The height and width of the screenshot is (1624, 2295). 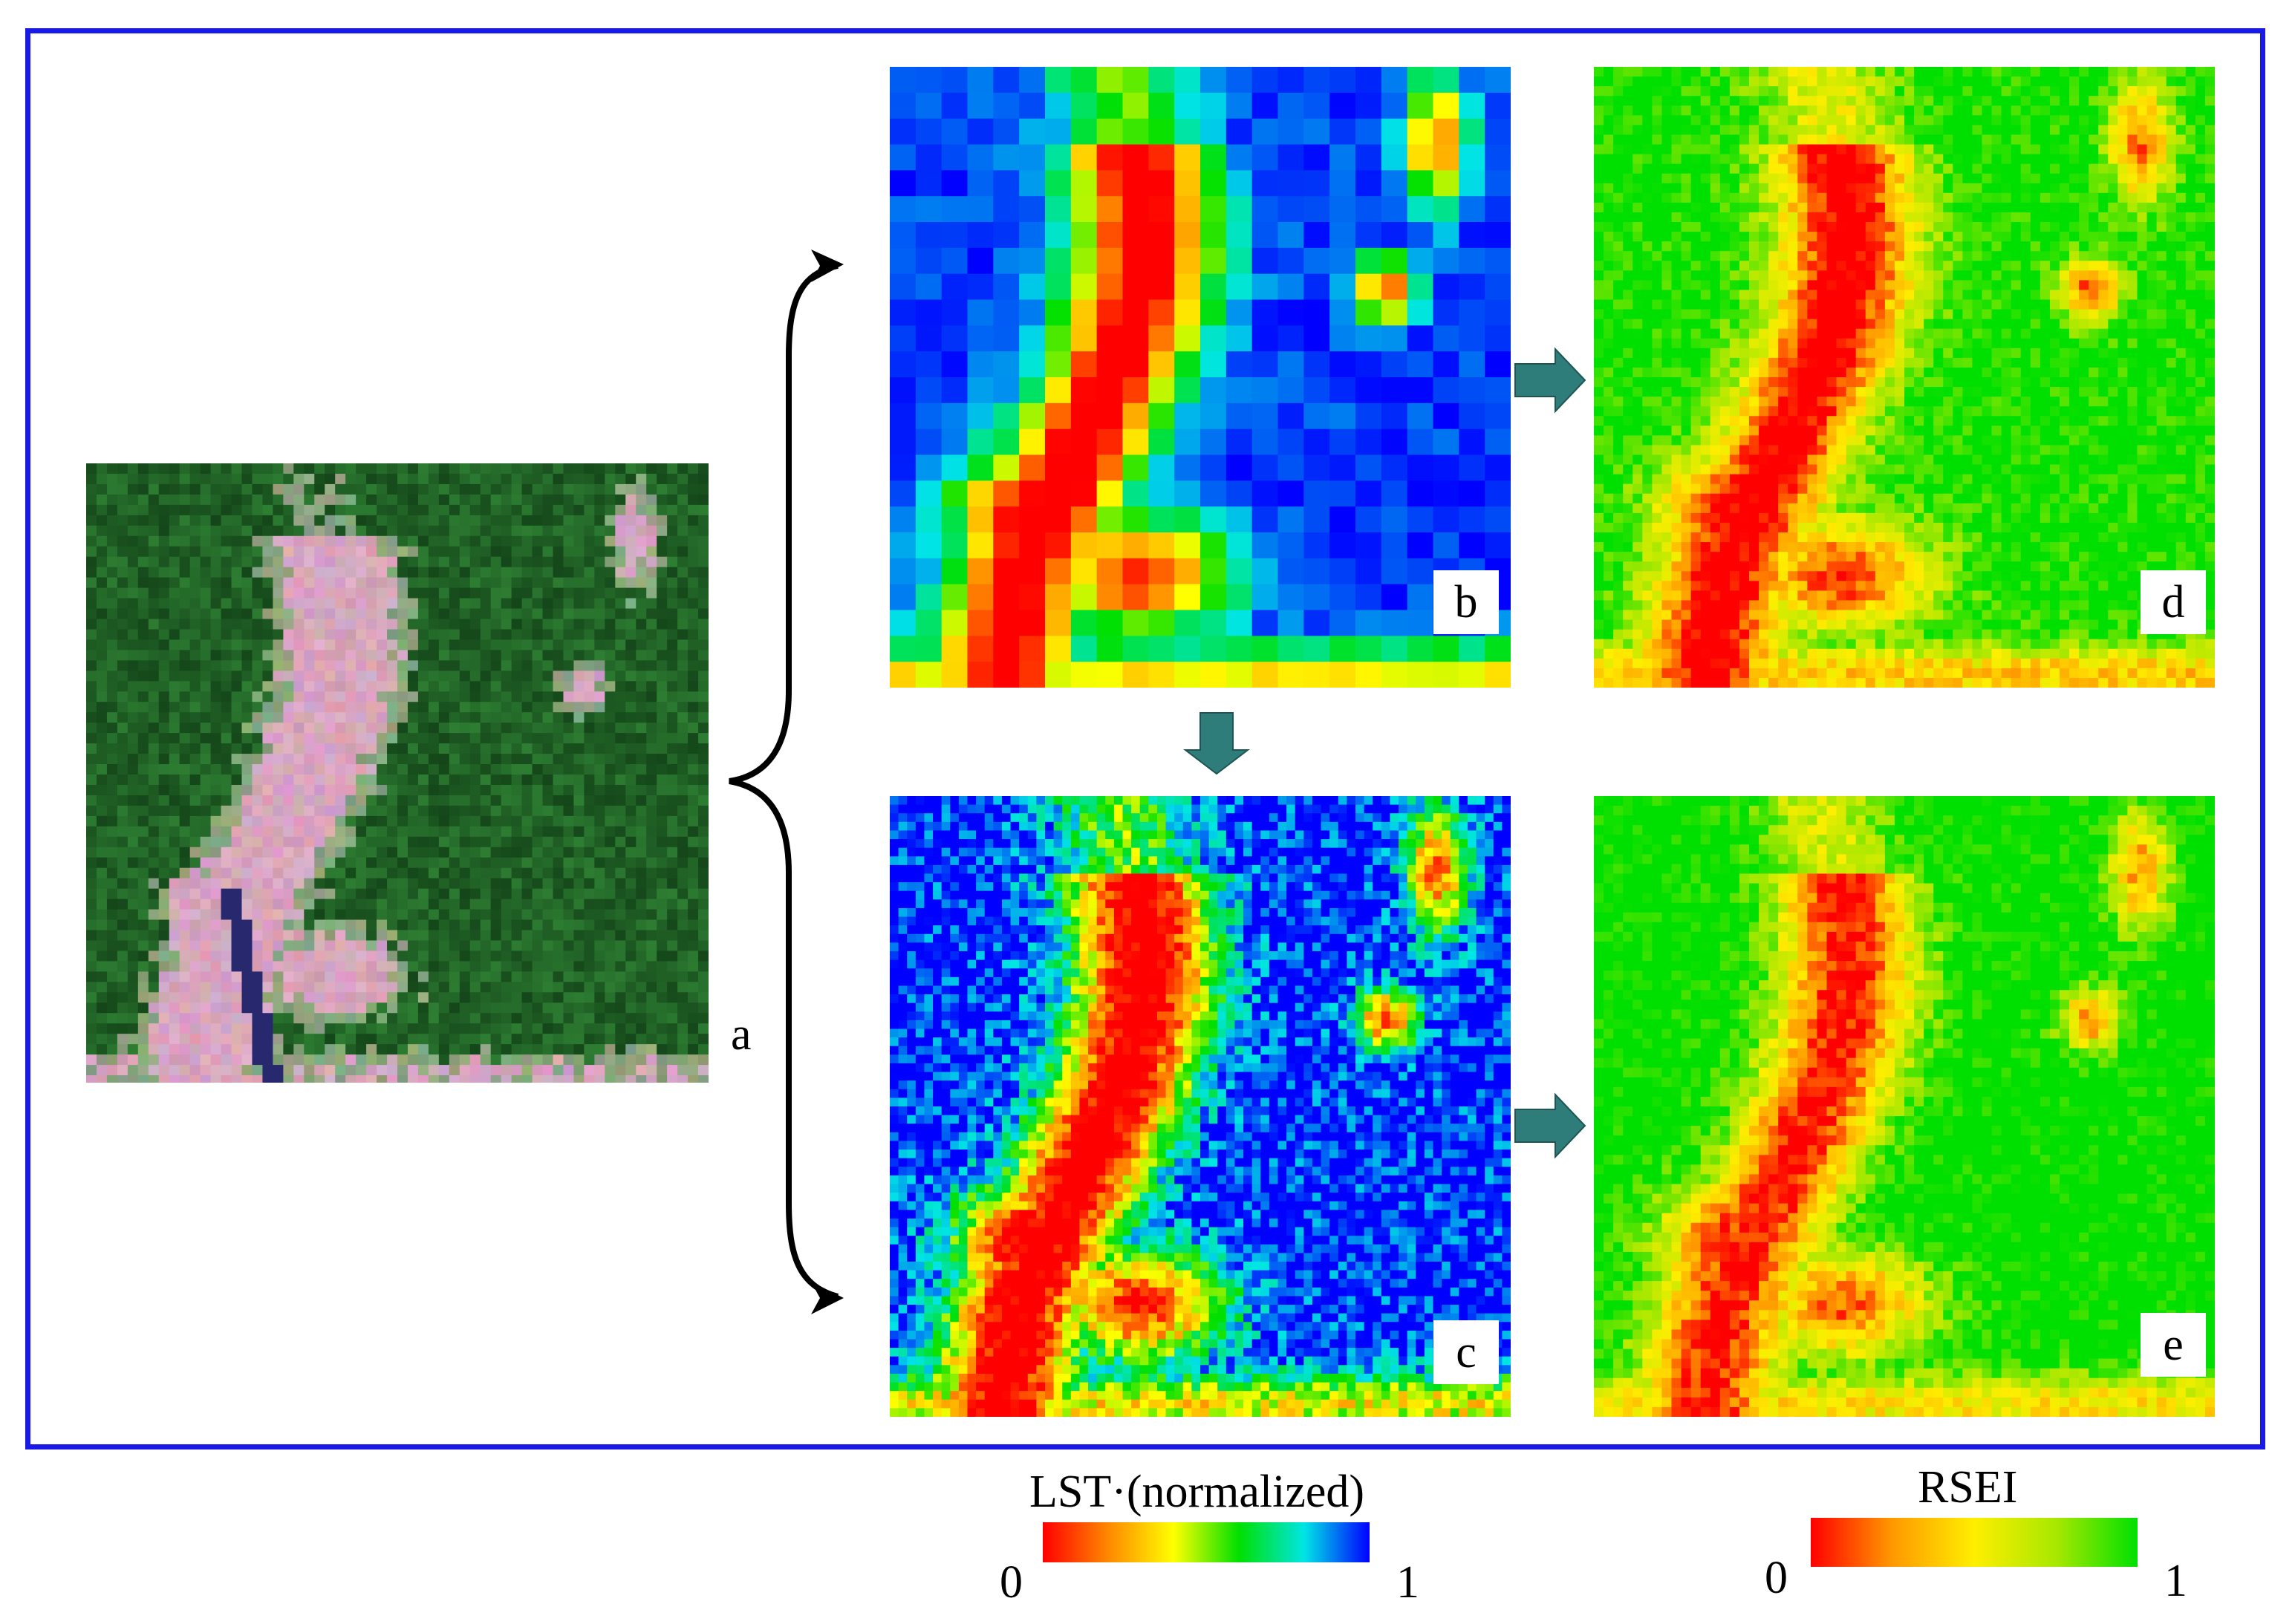 What do you see at coordinates (1216, 743) in the screenshot?
I see `block-arrow-b-to-c` at bounding box center [1216, 743].